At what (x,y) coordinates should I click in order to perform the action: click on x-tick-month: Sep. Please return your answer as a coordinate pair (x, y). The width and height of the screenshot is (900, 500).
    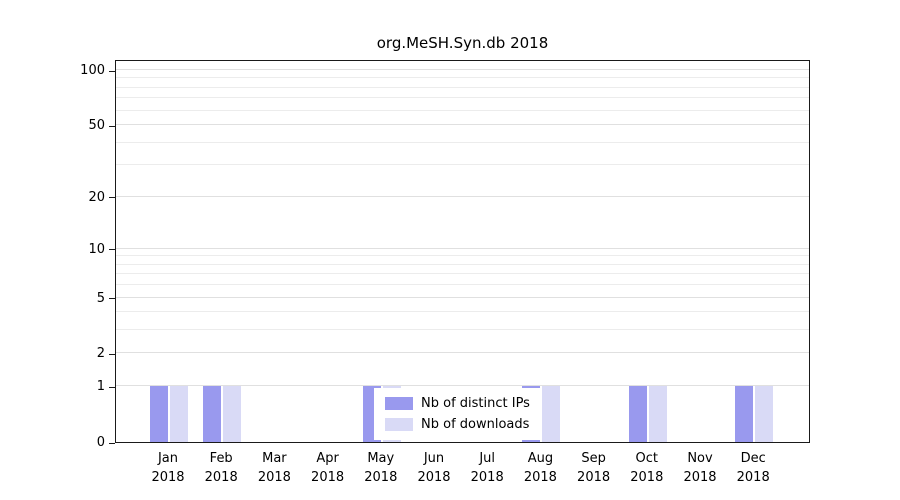
    Looking at the image, I should click on (593, 458).